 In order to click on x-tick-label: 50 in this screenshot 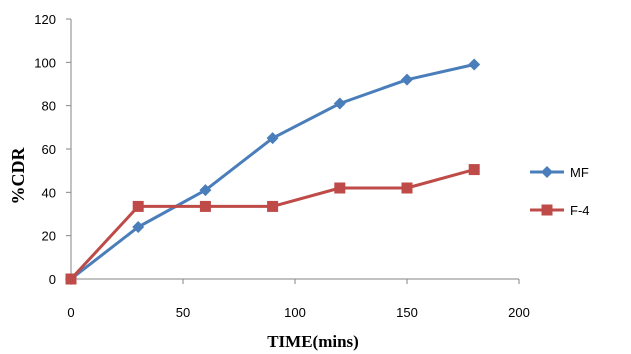, I will do `click(183, 312)`.